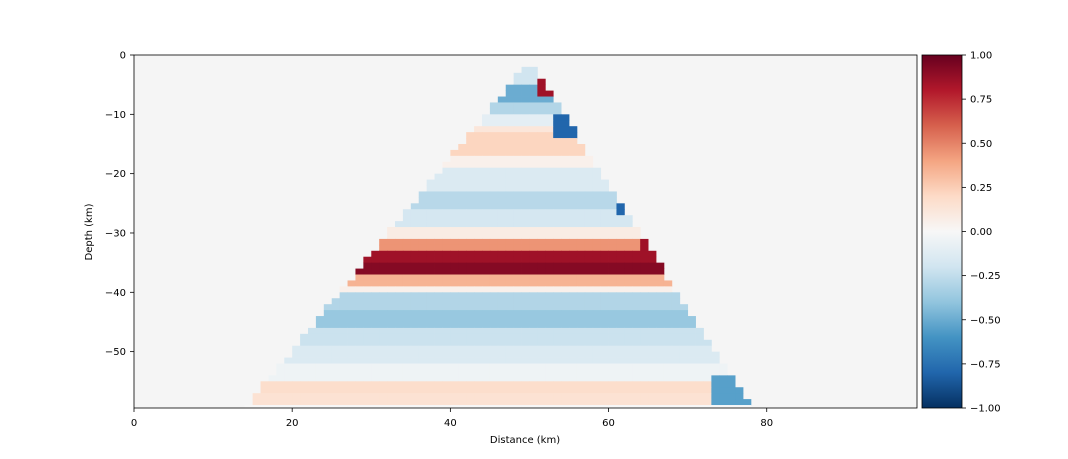  What do you see at coordinates (985, 320) in the screenshot?
I see `colorbar-tick-label: −0.50` at bounding box center [985, 320].